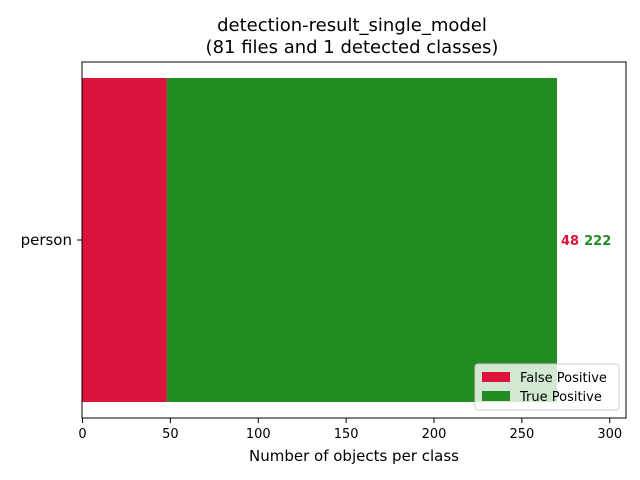 Image resolution: width=640 pixels, height=480 pixels. I want to click on x-tick-label: 300, so click(609, 434).